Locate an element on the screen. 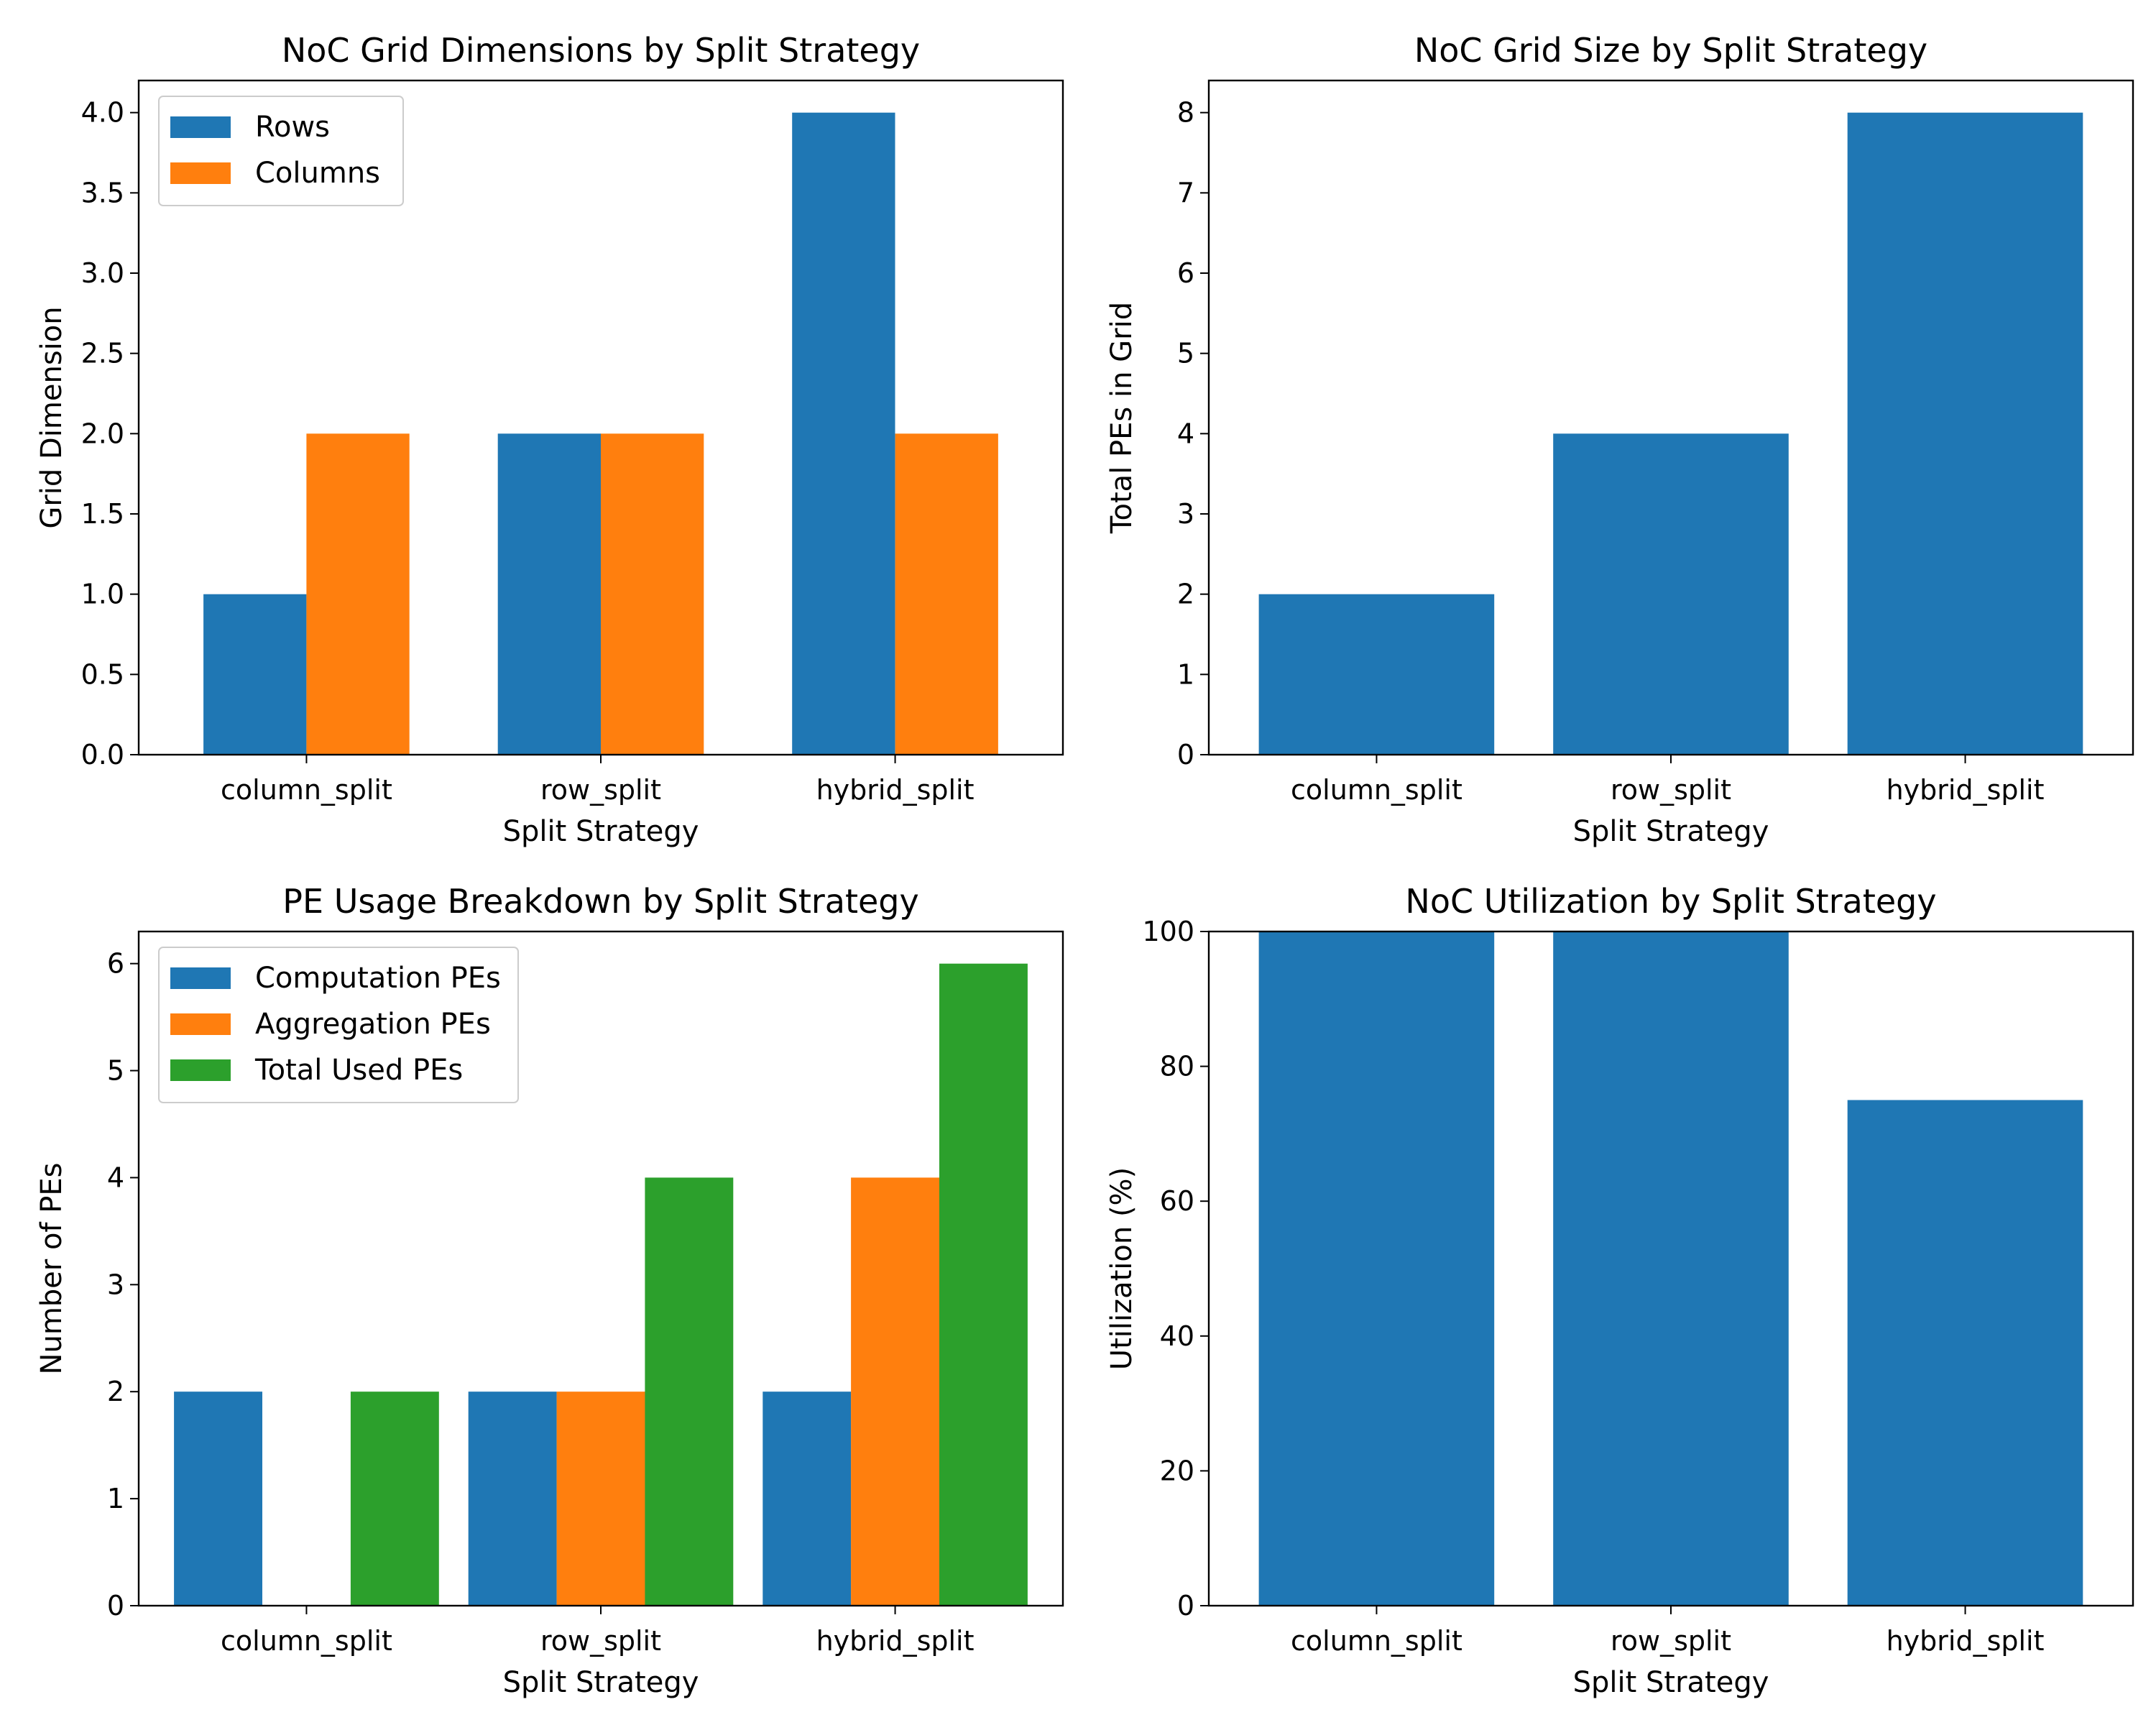 The image size is (2156, 1725). legend-frame is located at coordinates (338, 1025).